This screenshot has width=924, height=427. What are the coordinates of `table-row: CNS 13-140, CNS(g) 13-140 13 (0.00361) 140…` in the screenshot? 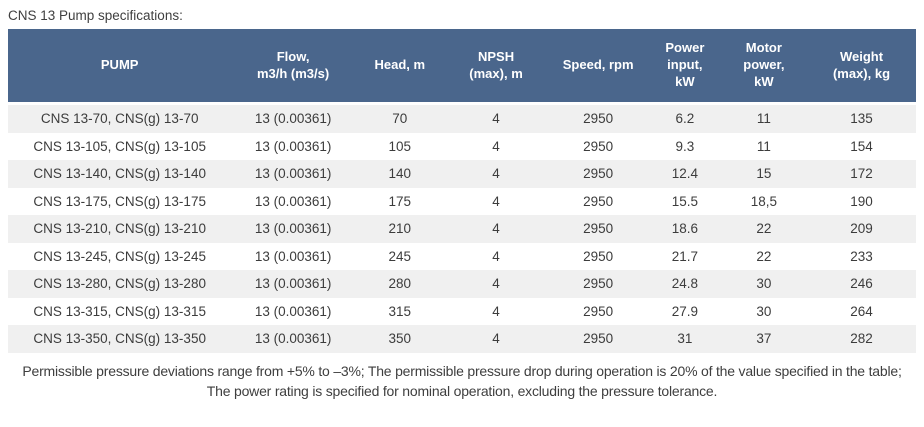 It's located at (462, 174).